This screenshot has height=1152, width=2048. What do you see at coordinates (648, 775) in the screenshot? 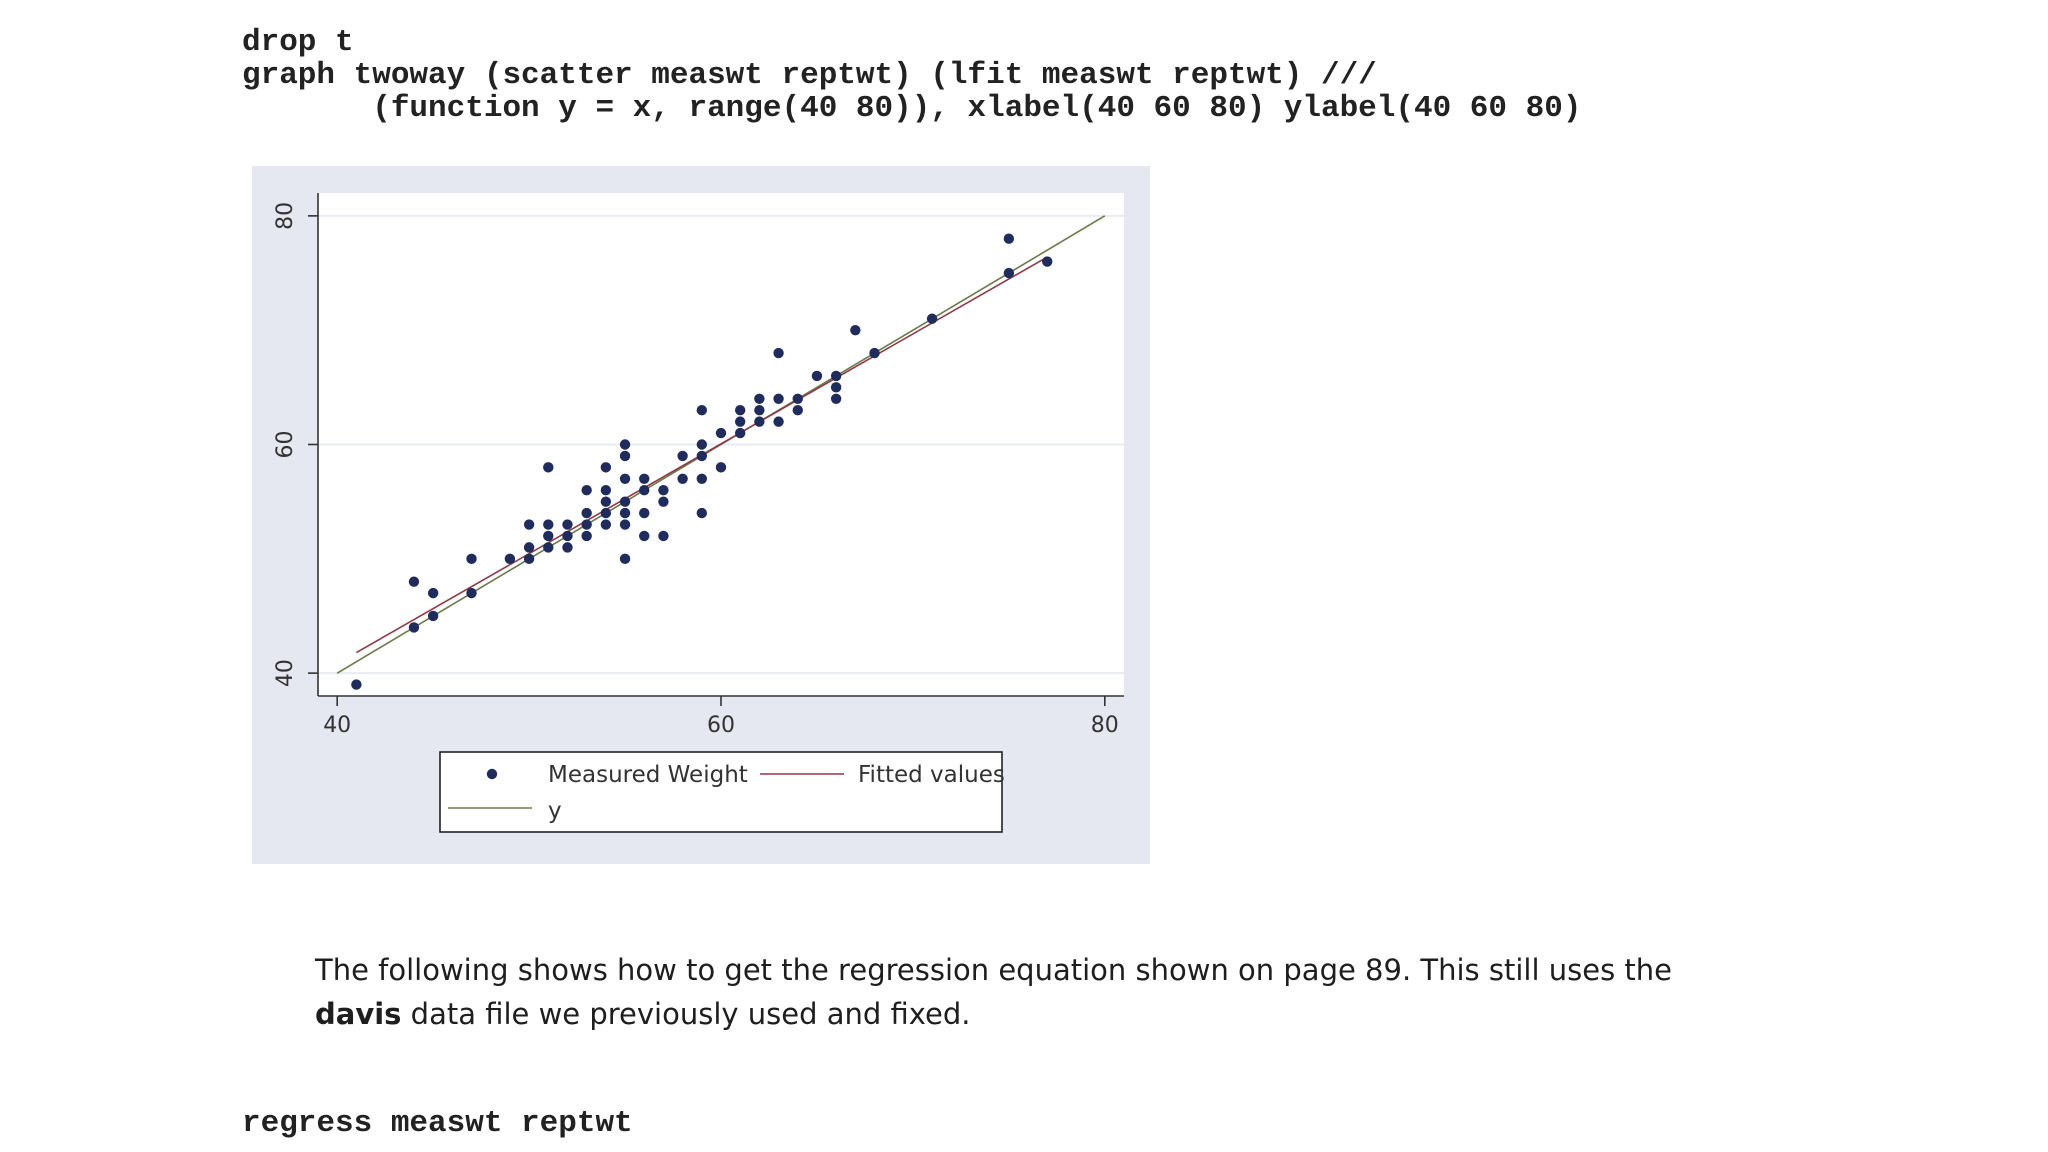
I see `legend-label-measured: Measured Weight` at bounding box center [648, 775].